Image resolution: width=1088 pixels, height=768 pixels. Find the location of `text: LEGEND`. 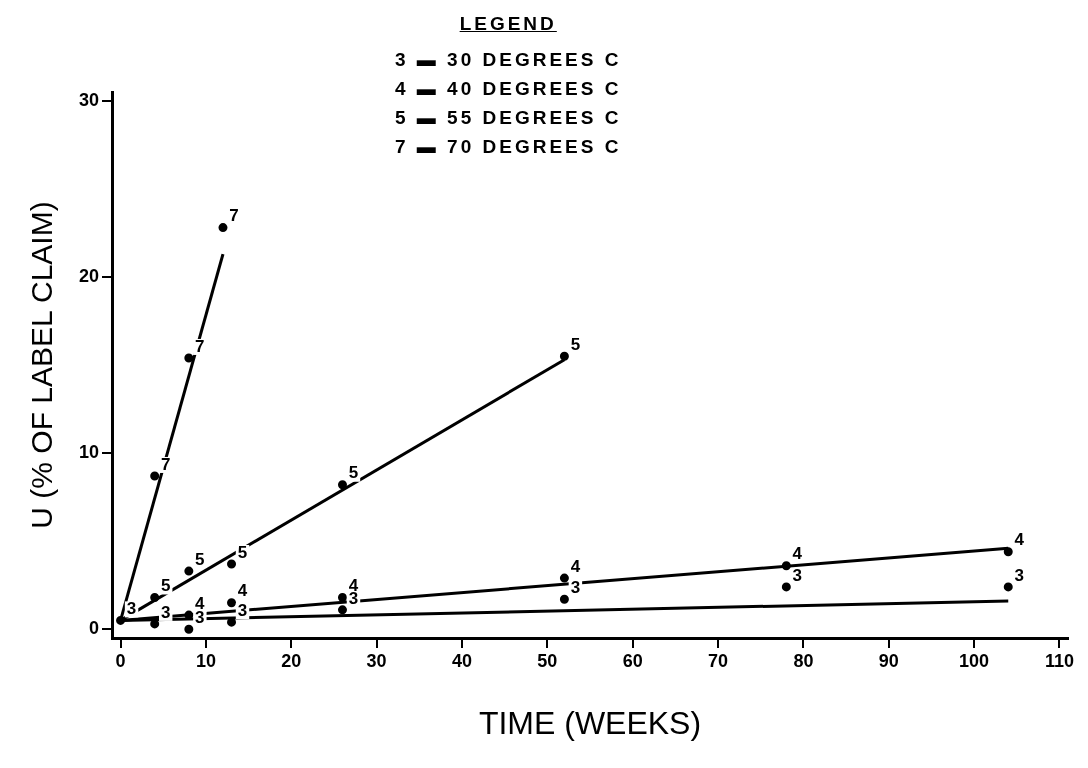

text: LEGEND is located at coordinates (508, 24).